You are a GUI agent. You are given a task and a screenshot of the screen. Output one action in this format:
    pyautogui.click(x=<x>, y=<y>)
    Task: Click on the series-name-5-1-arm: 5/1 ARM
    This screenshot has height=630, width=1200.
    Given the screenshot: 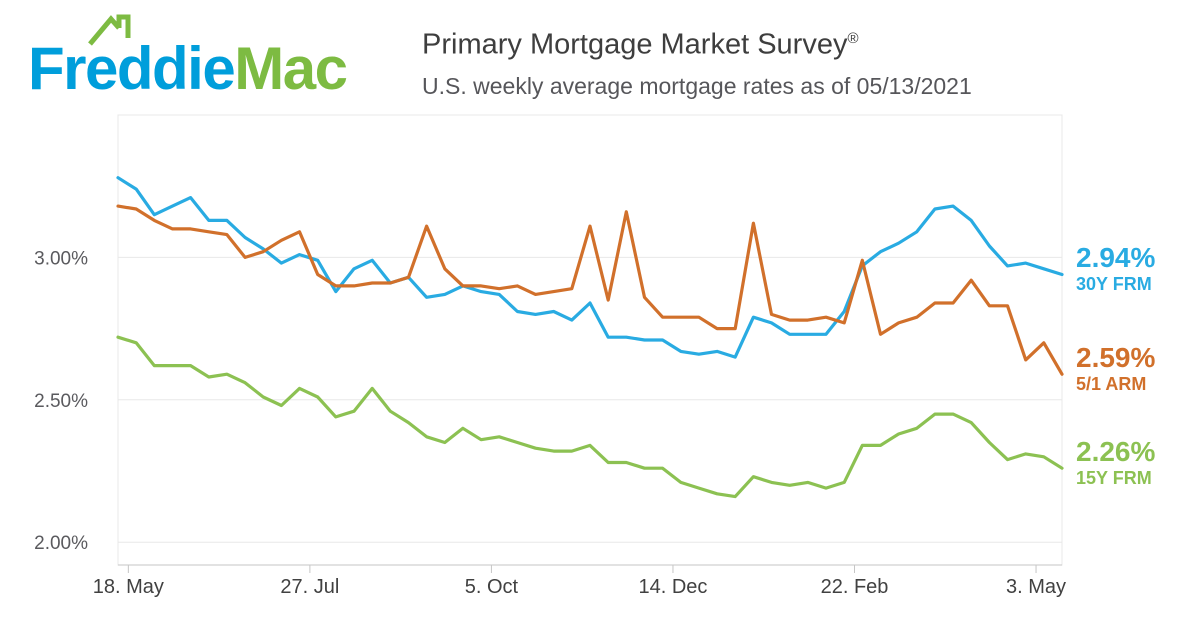 What is the action you would take?
    pyautogui.click(x=1111, y=384)
    